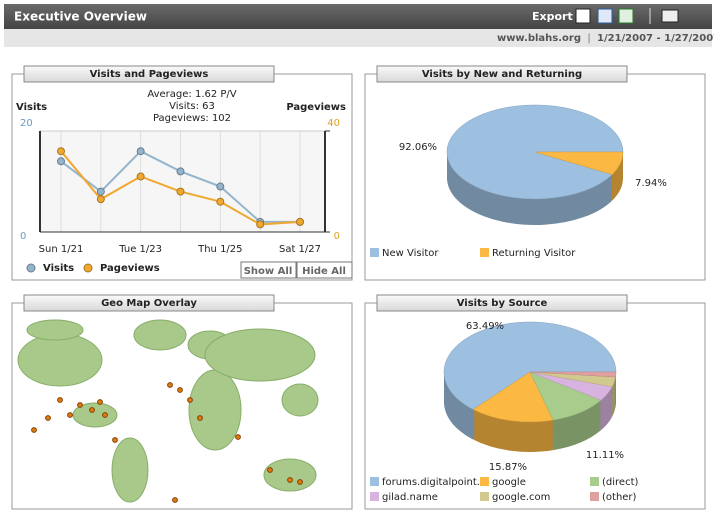  I want to click on toggle-button-label: Hide All, so click(324, 271).